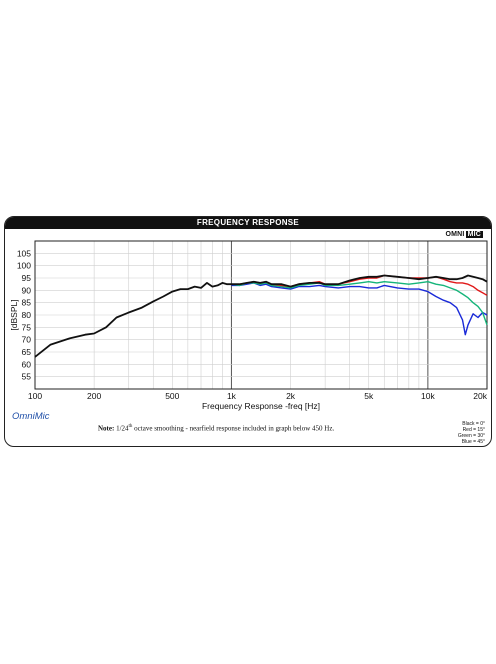  I want to click on brand-name: OmniMic, so click(31, 416).